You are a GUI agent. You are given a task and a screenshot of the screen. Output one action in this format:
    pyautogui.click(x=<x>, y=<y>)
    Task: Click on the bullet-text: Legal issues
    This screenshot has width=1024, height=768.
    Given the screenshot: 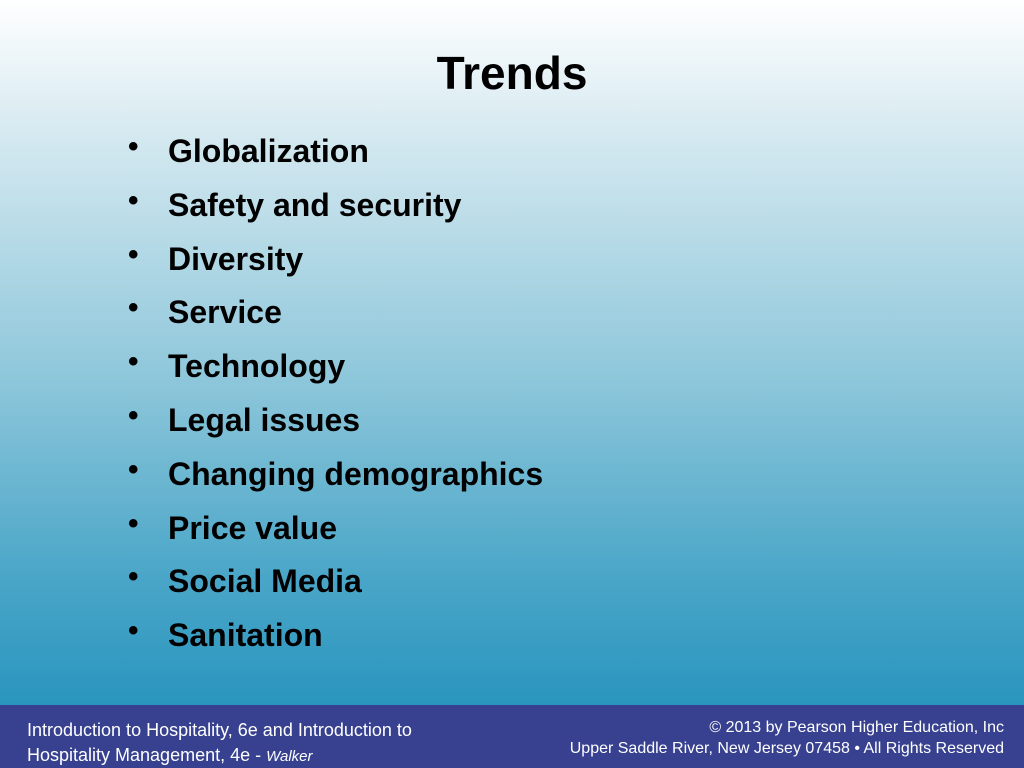 What is the action you would take?
    pyautogui.click(x=264, y=419)
    